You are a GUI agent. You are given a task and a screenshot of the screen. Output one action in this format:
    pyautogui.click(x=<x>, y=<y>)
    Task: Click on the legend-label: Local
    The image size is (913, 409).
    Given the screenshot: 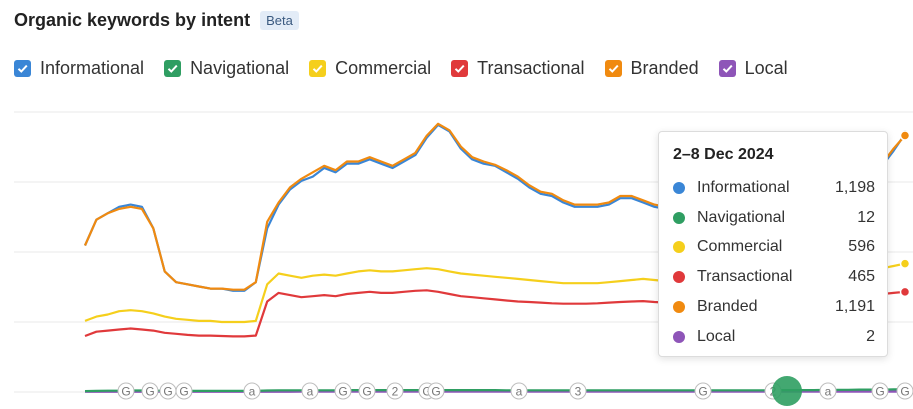 What is the action you would take?
    pyautogui.click(x=766, y=68)
    